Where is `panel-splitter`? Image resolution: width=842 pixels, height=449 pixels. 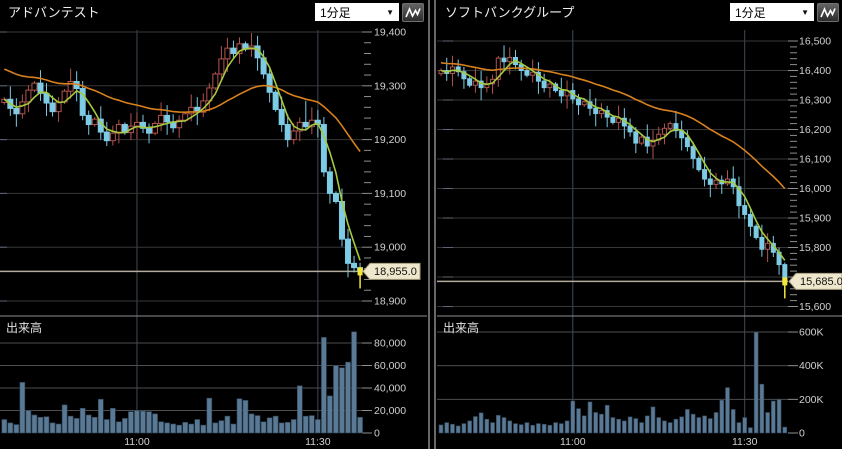 panel-splitter is located at coordinates (432, 224).